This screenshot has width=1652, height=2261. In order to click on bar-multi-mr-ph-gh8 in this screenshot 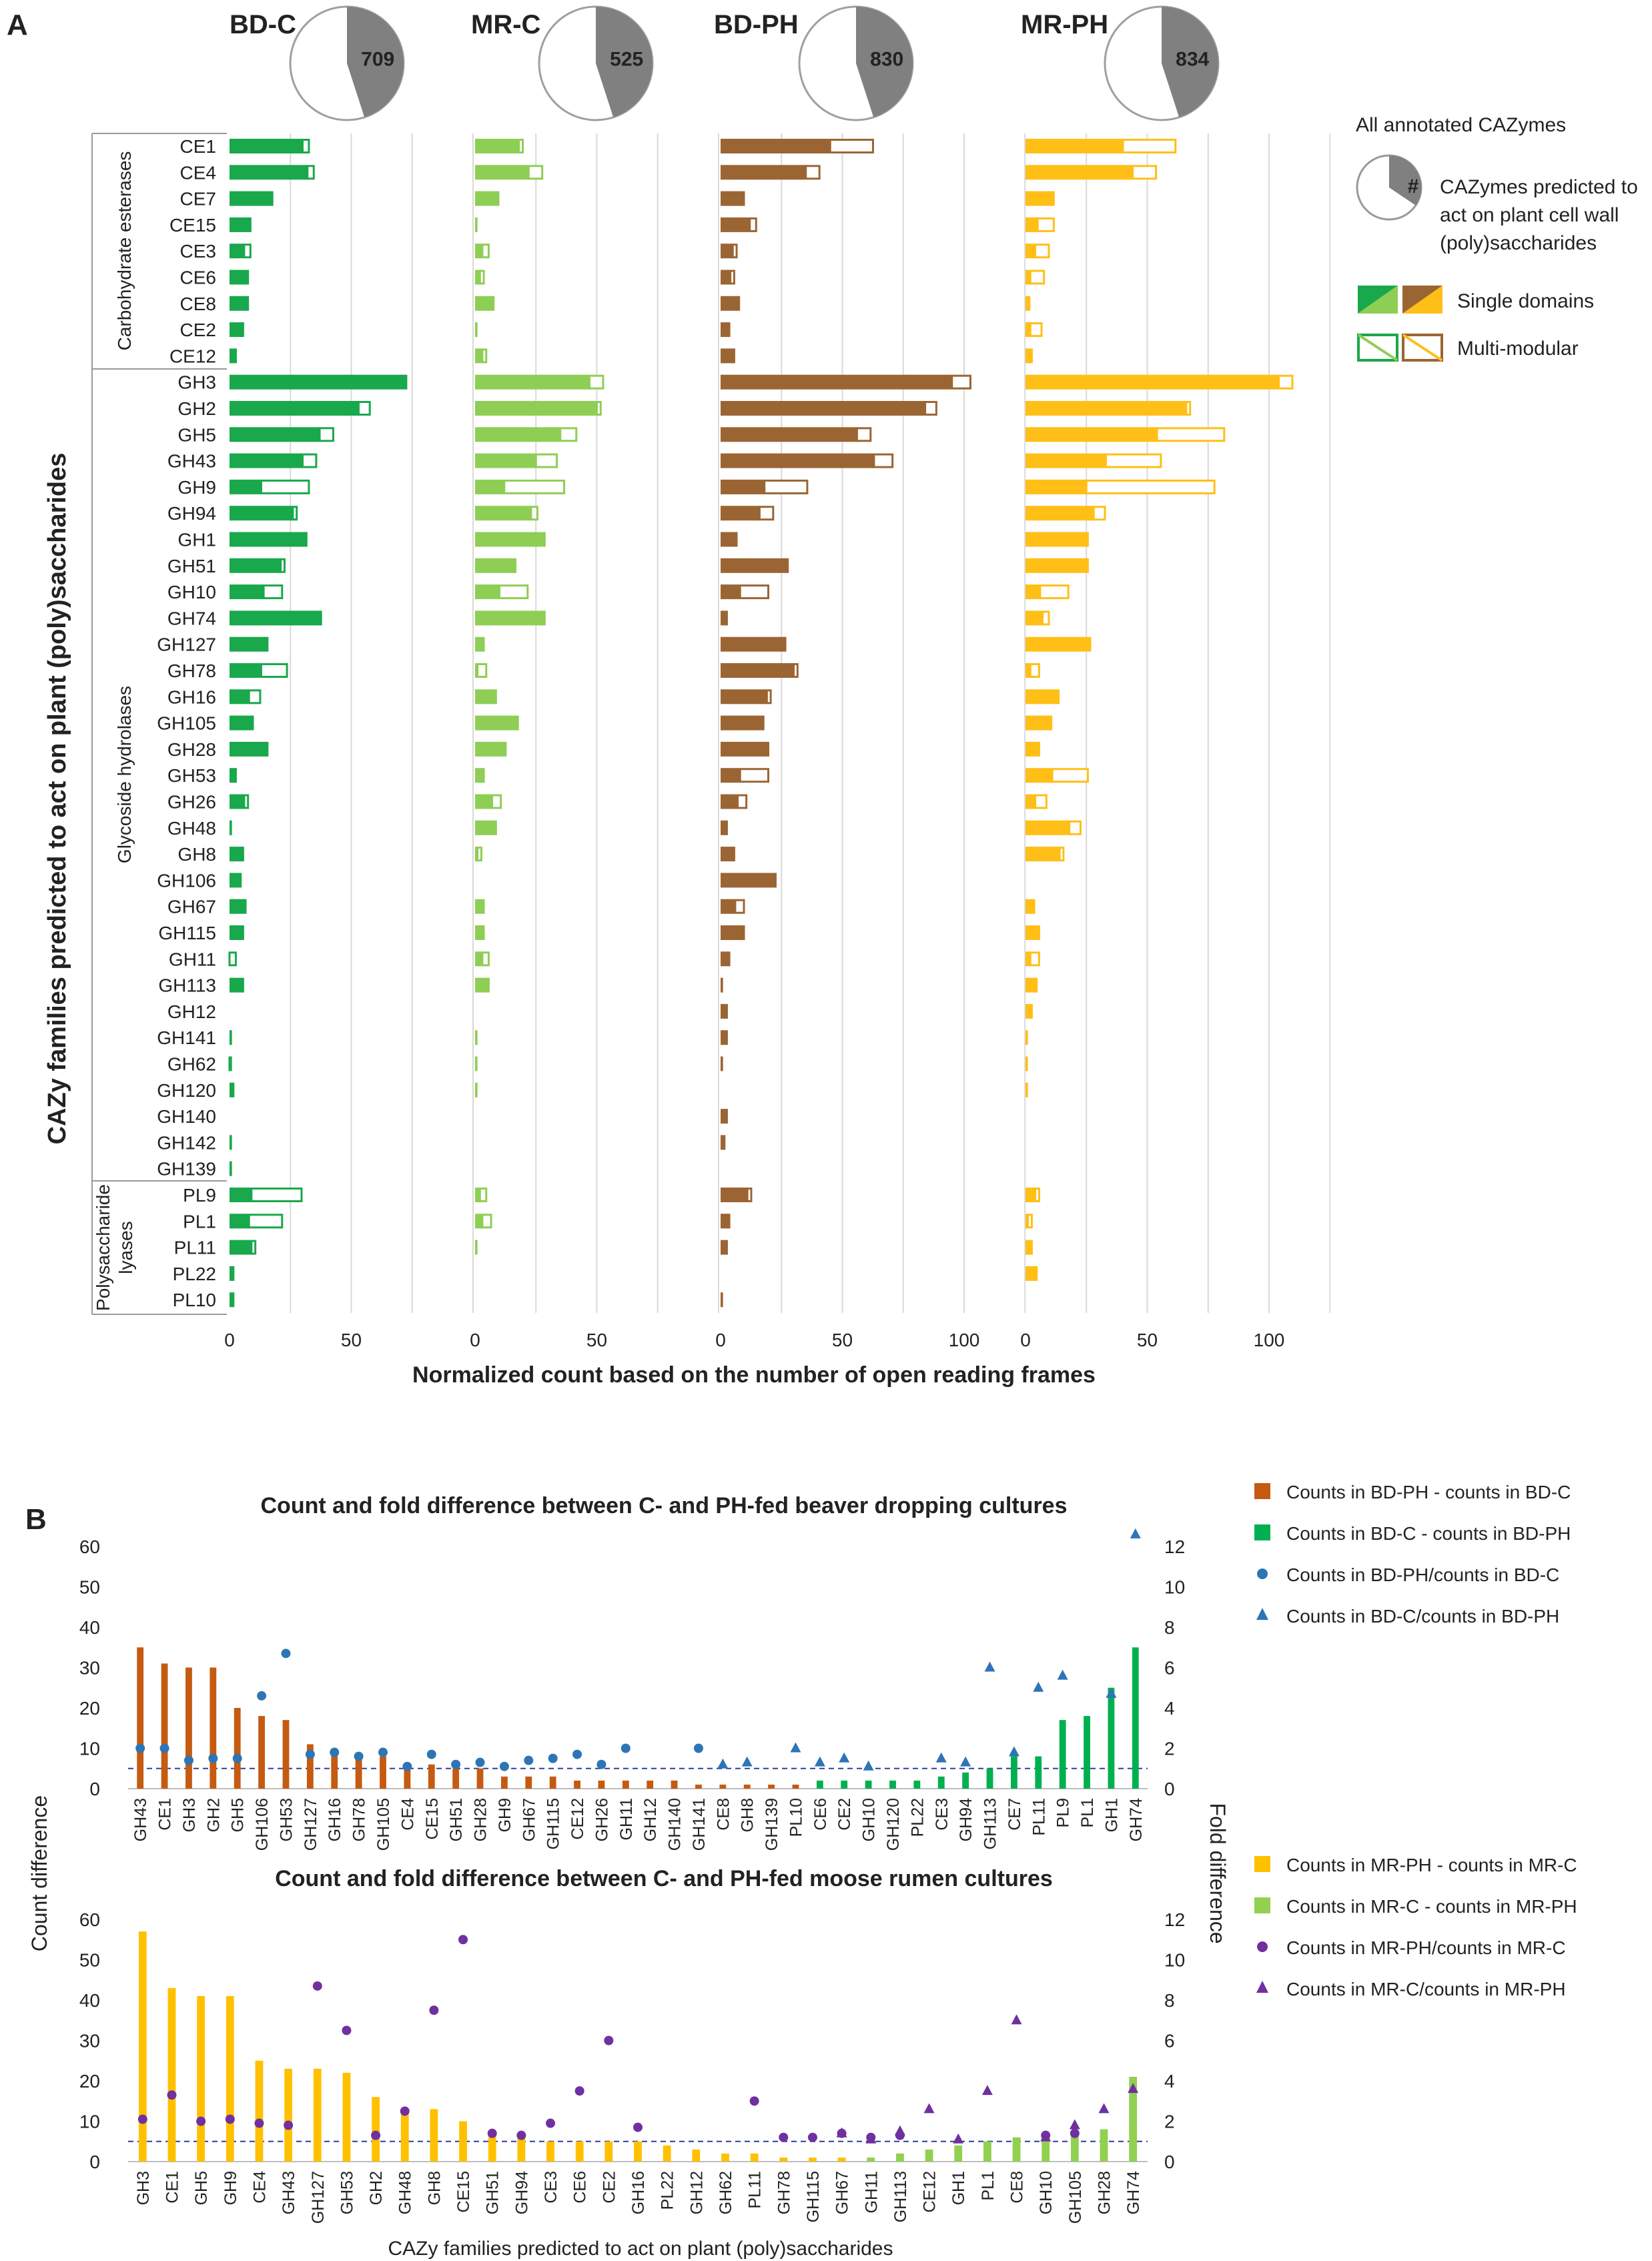, I will do `click(1061, 854)`.